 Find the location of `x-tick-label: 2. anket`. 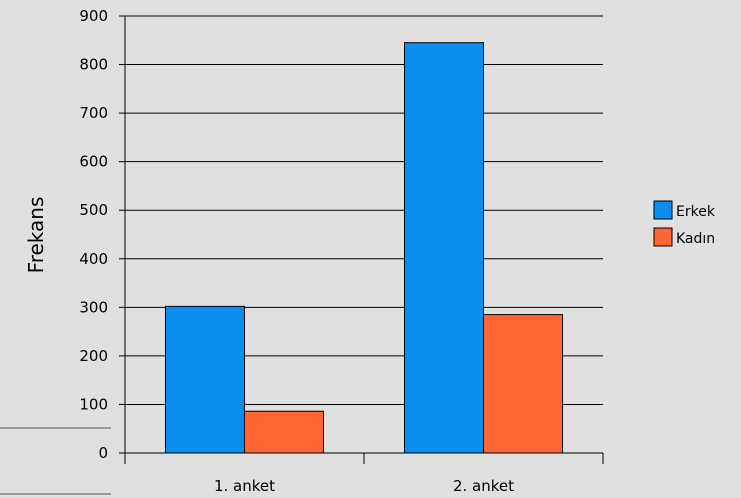

x-tick-label: 2. anket is located at coordinates (483, 486).